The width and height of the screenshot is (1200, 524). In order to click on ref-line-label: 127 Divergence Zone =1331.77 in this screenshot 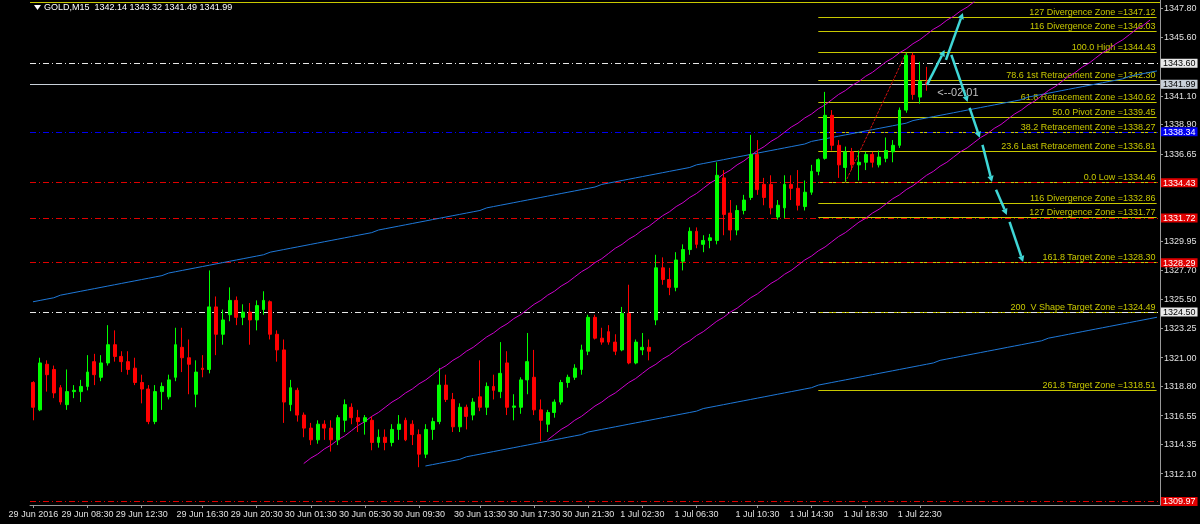, I will do `click(1092, 211)`.